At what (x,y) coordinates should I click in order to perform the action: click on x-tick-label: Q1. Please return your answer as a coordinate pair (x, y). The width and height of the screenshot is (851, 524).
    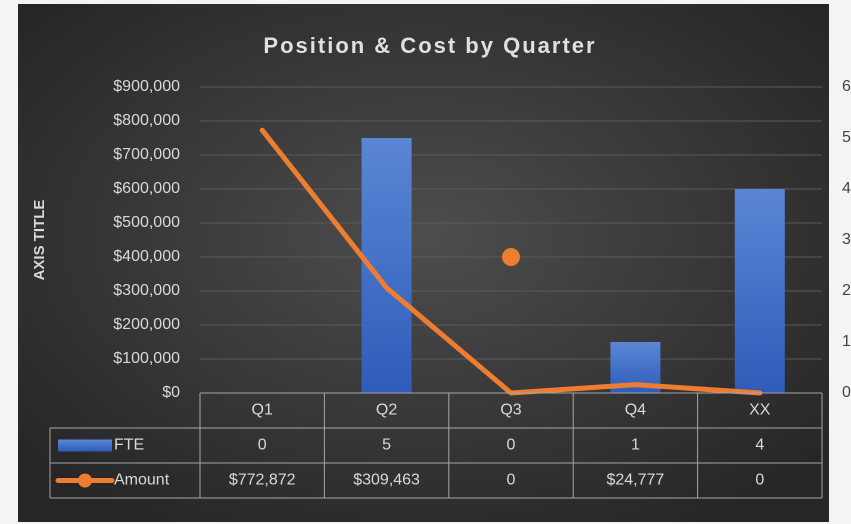
    Looking at the image, I should click on (262, 410).